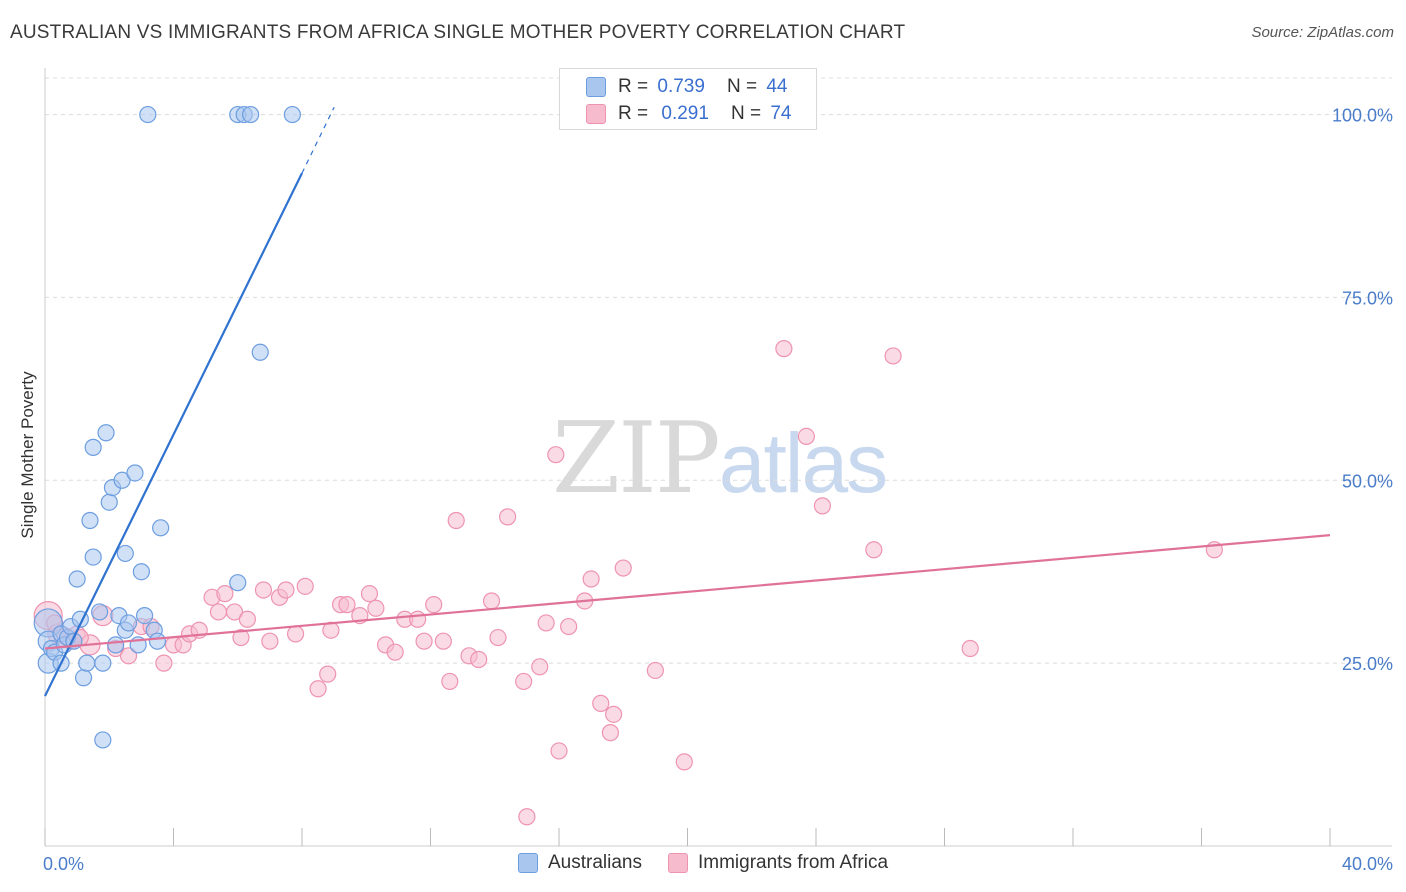  What do you see at coordinates (318, 140) in the screenshot?
I see `trend-line-australians-extension` at bounding box center [318, 140].